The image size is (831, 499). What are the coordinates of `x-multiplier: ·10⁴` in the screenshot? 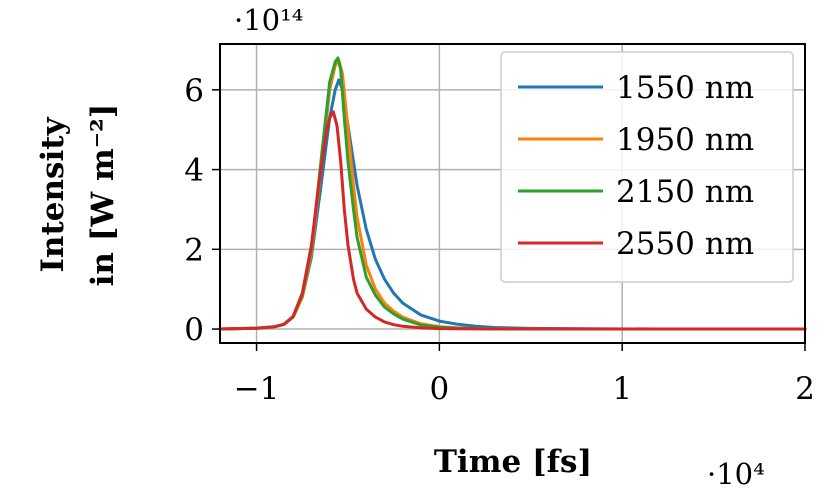 It's located at (736, 474).